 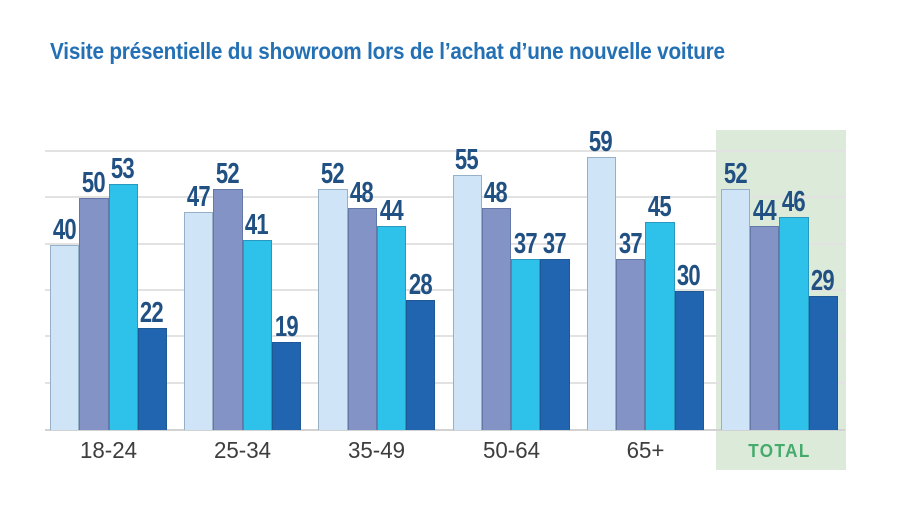 I want to click on bar-value-label: 46, so click(x=793, y=201).